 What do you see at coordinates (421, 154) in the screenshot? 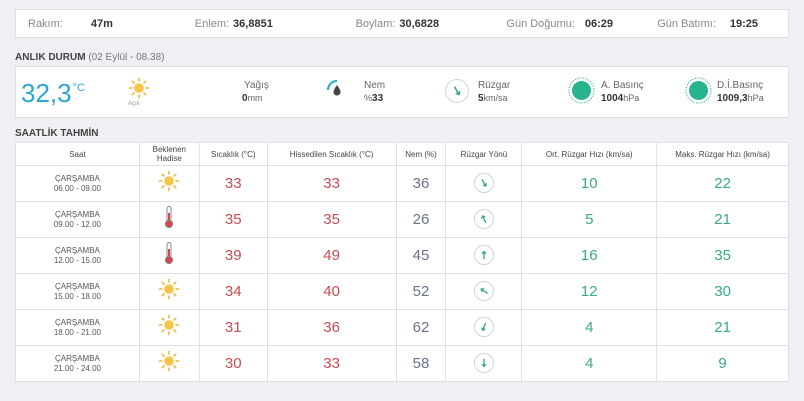
I see `header-humidity: Nem (%)` at bounding box center [421, 154].